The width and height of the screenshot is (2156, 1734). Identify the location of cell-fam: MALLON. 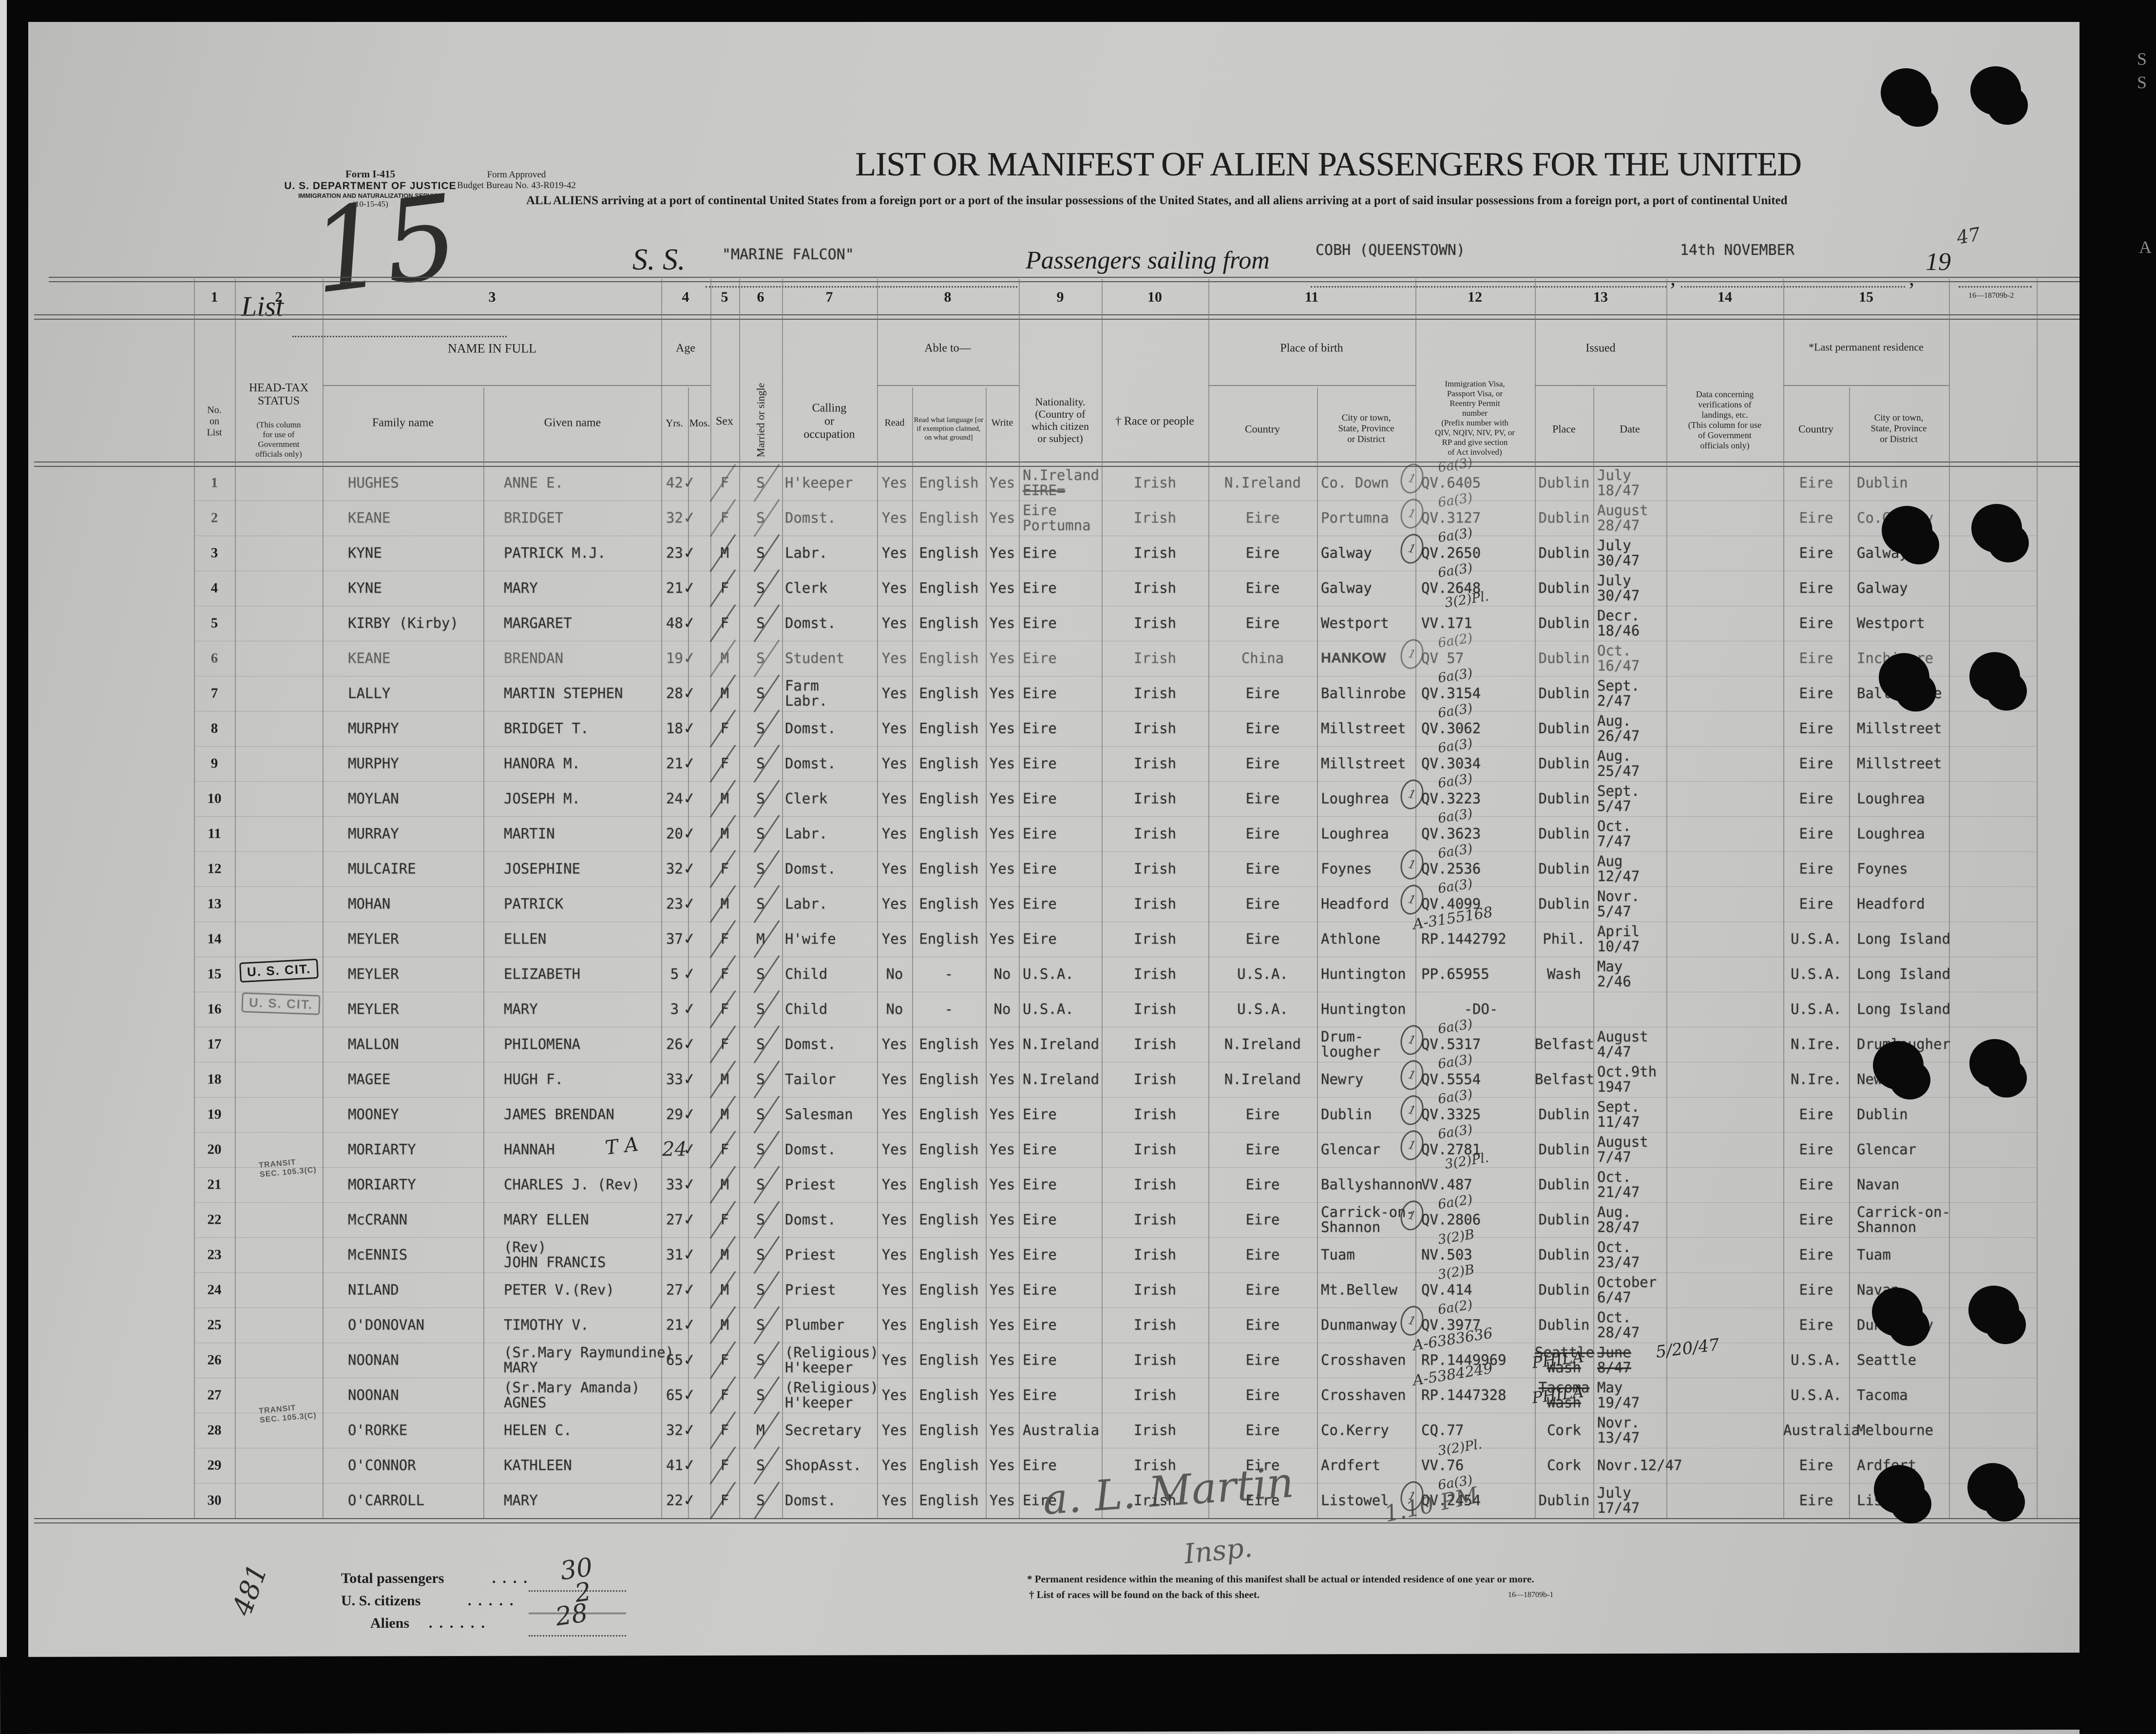
(373, 1044).